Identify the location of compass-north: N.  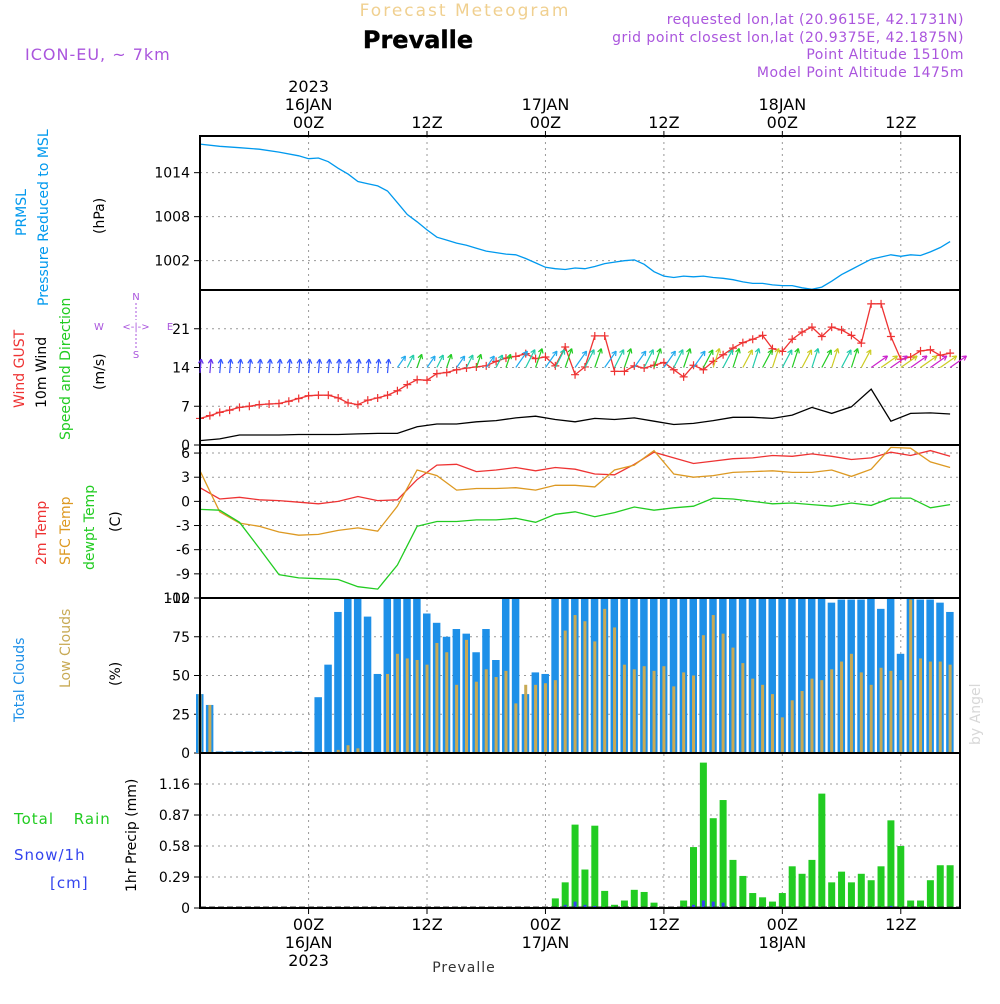
(135, 297).